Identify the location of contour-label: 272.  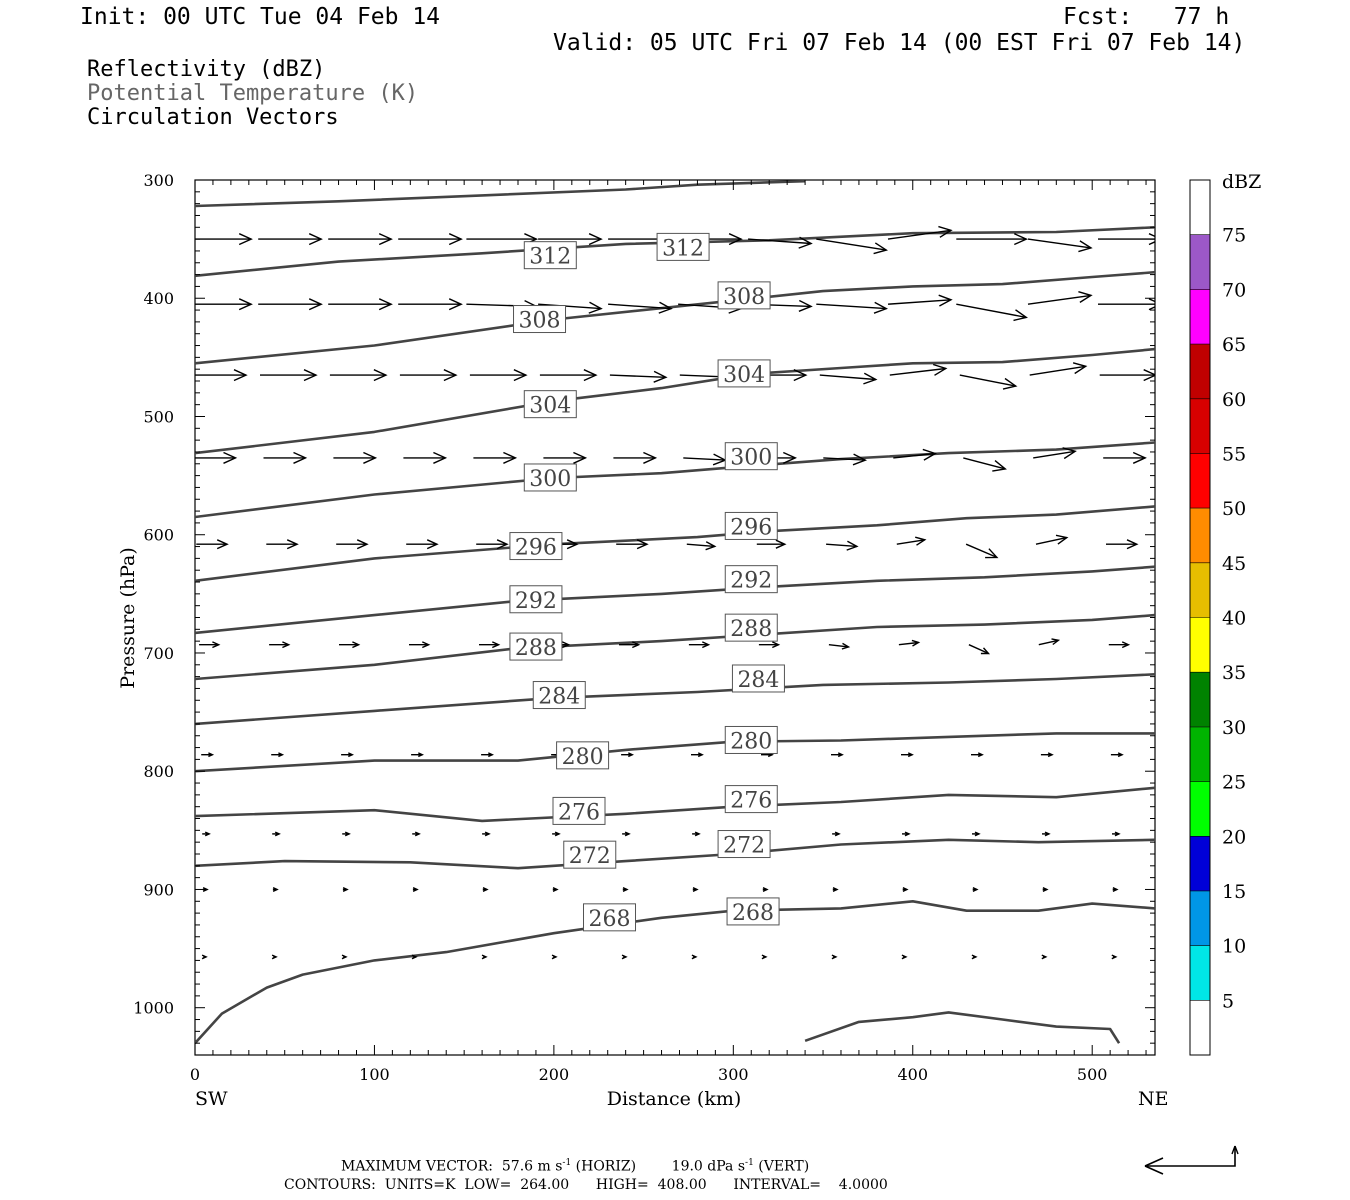
(744, 844).